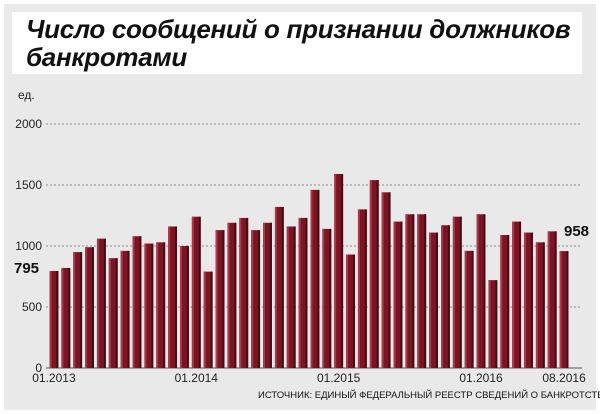 The height and width of the screenshot is (414, 600). I want to click on x-tick-label: 01.2013, so click(54, 378).